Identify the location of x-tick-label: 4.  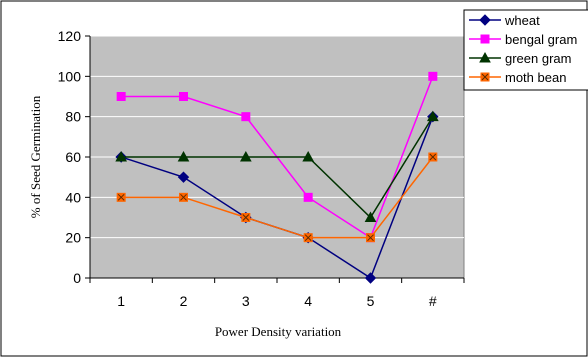
(308, 301).